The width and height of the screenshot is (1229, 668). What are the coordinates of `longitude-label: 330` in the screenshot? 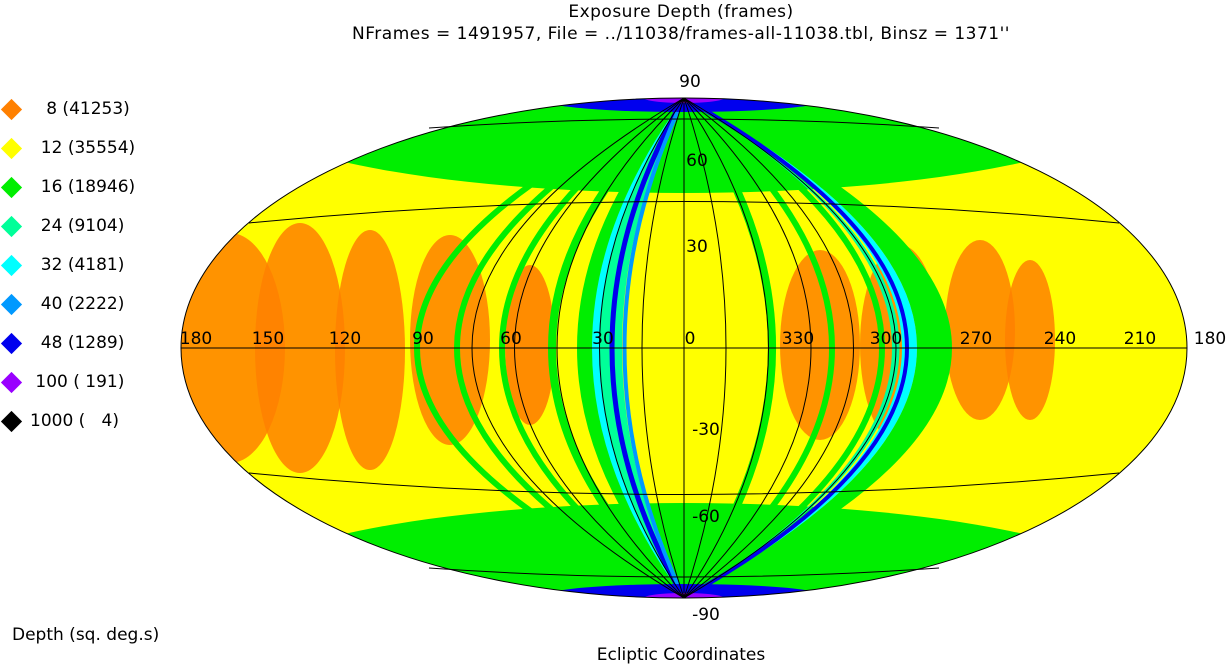 It's located at (798, 339).